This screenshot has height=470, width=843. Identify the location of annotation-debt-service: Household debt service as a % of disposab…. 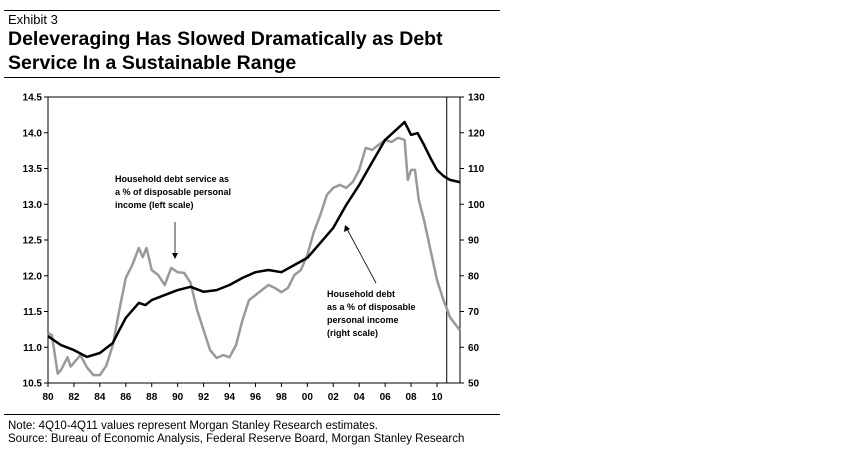
(173, 192).